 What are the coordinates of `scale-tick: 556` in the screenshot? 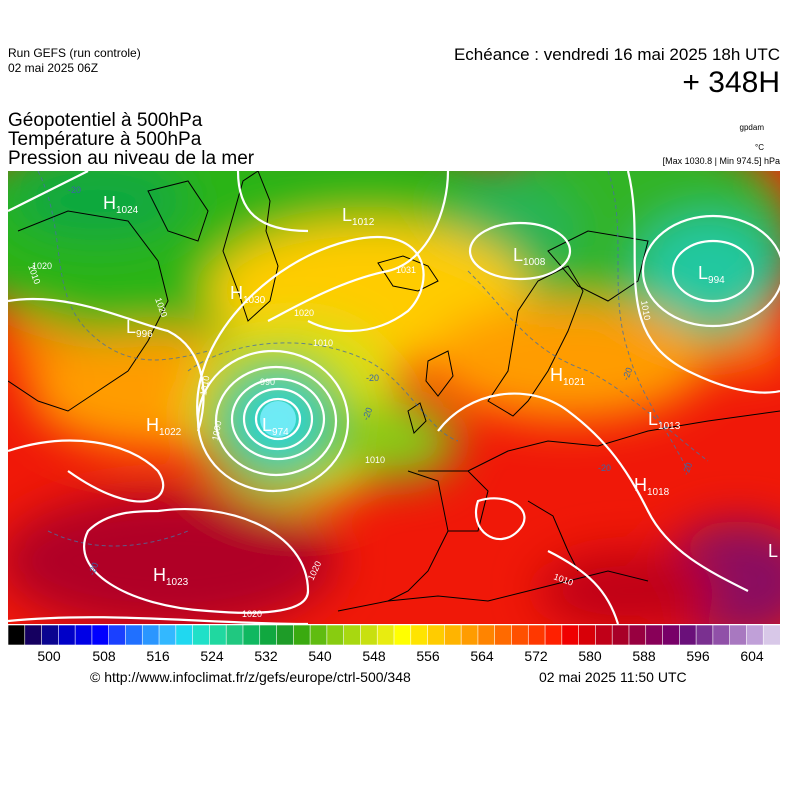 It's located at (428, 656).